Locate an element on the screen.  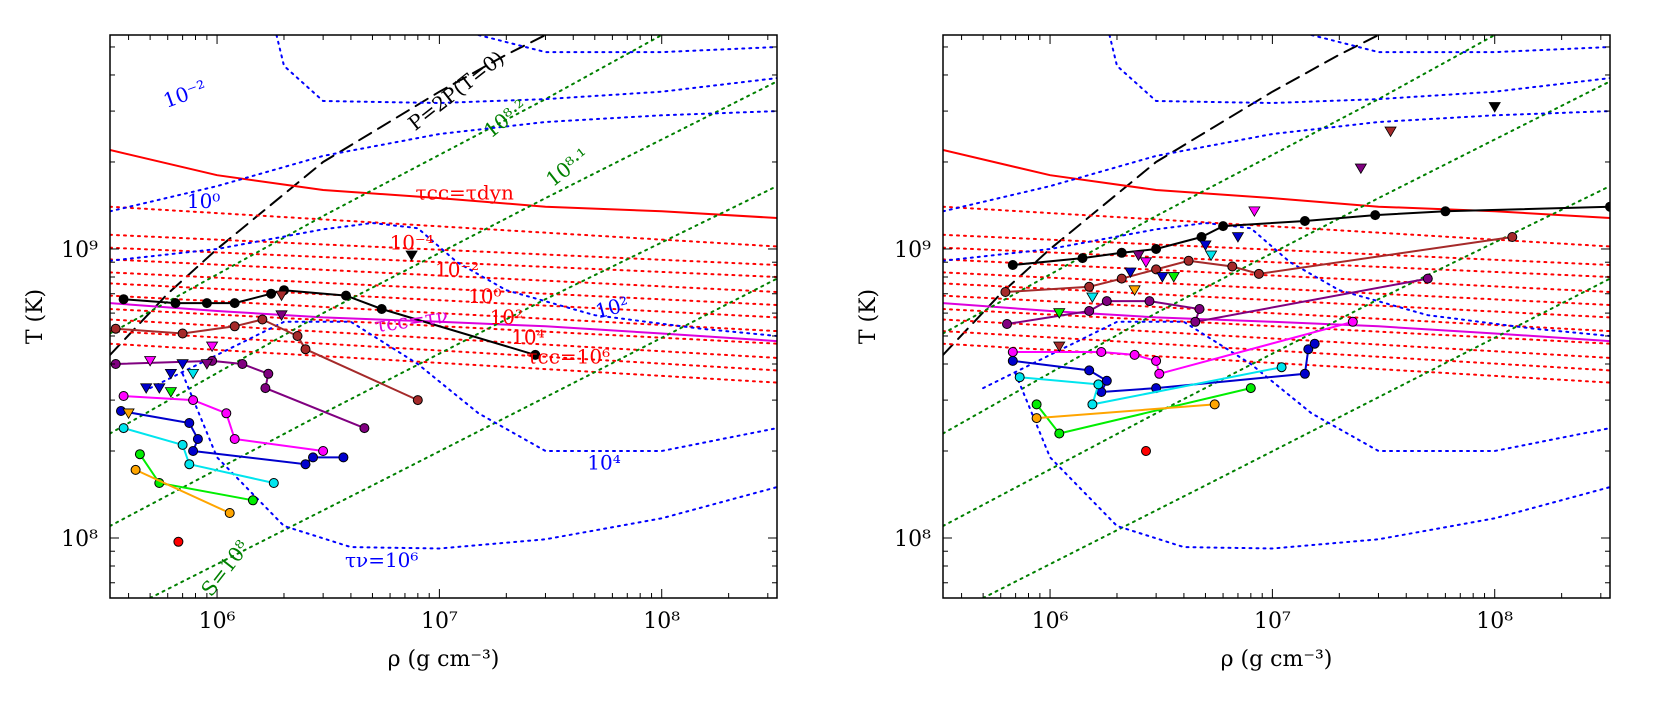
curve-label-13: τν=10⁶ is located at coordinates (381, 560).